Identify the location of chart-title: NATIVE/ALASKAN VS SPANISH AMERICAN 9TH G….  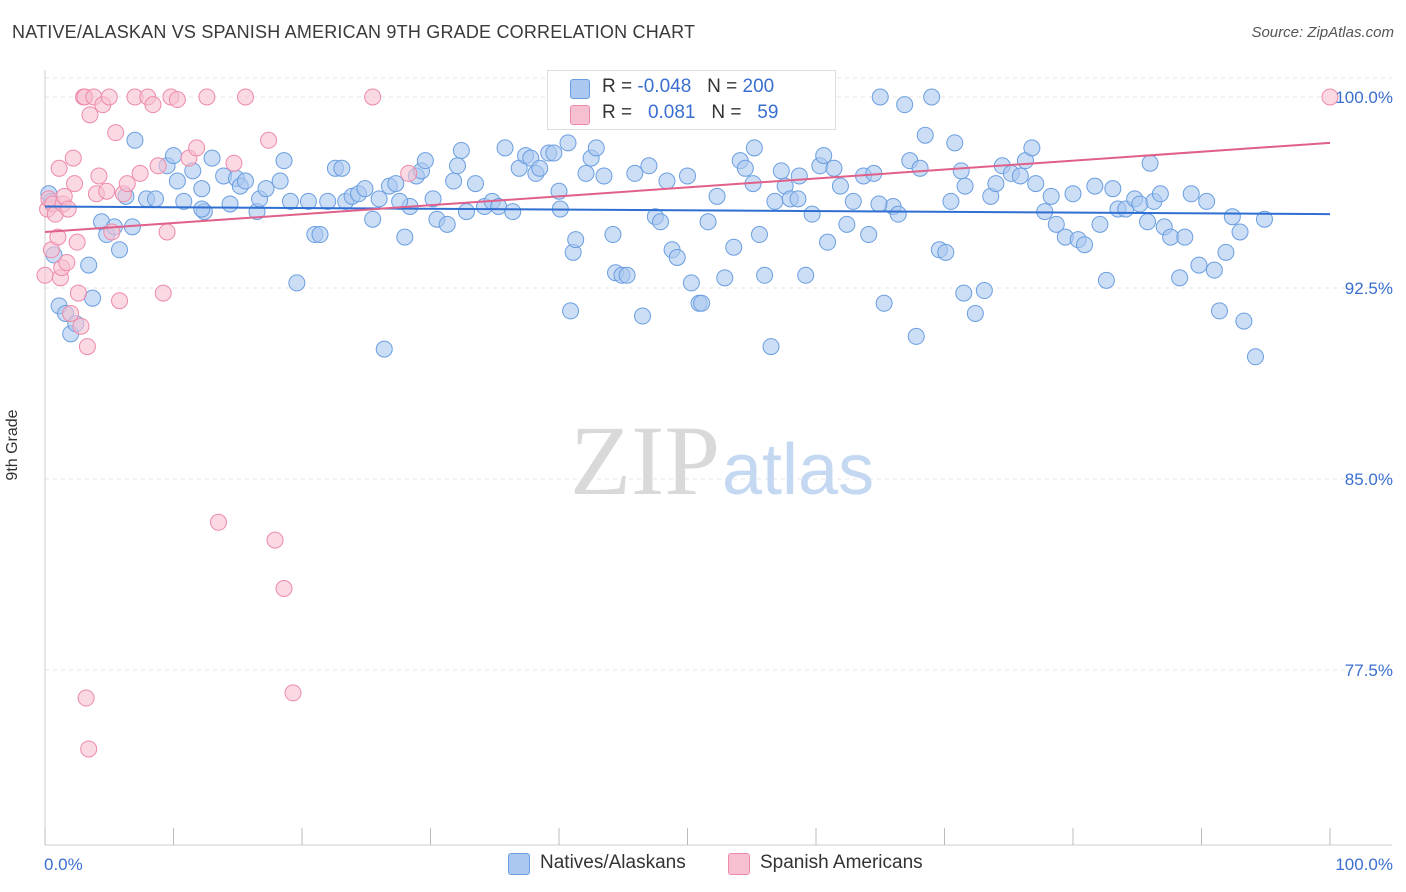
(354, 32).